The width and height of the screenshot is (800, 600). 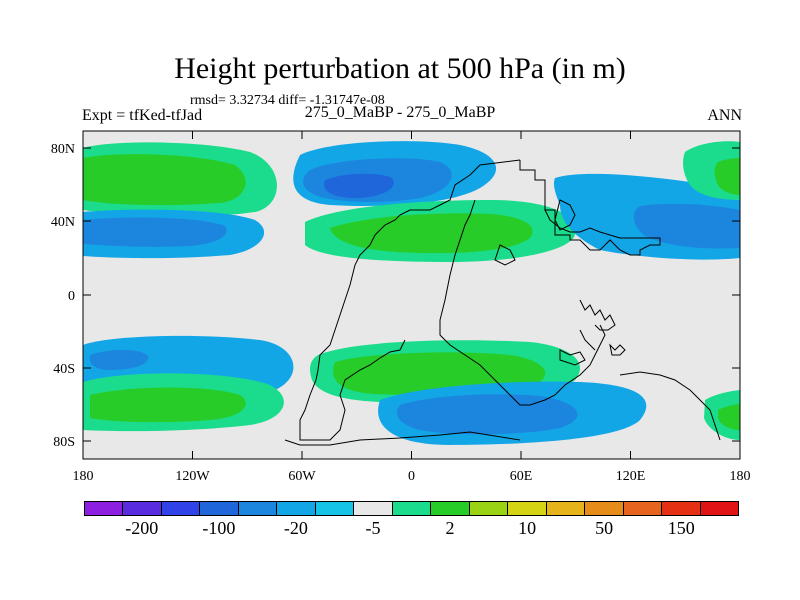 I want to click on contour-fill-sw-green-inner, so click(x=168, y=405).